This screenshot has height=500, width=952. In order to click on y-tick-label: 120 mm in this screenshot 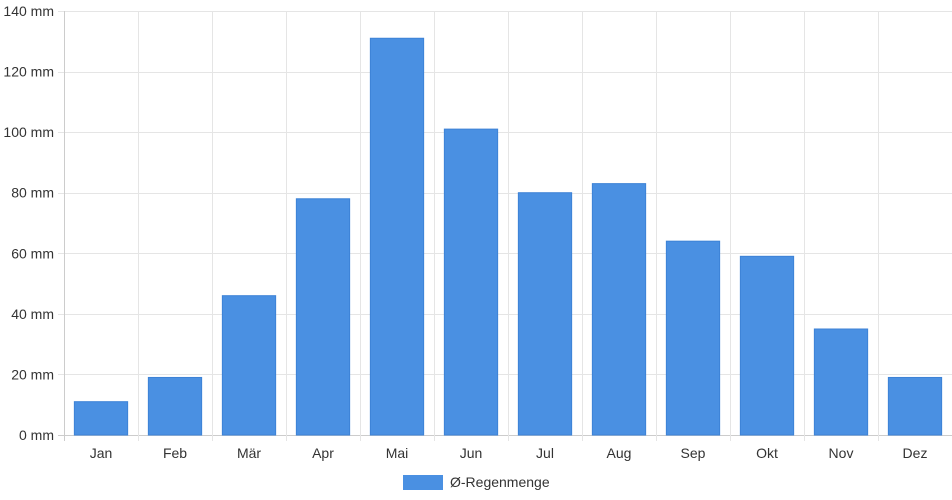, I will do `click(28, 72)`.